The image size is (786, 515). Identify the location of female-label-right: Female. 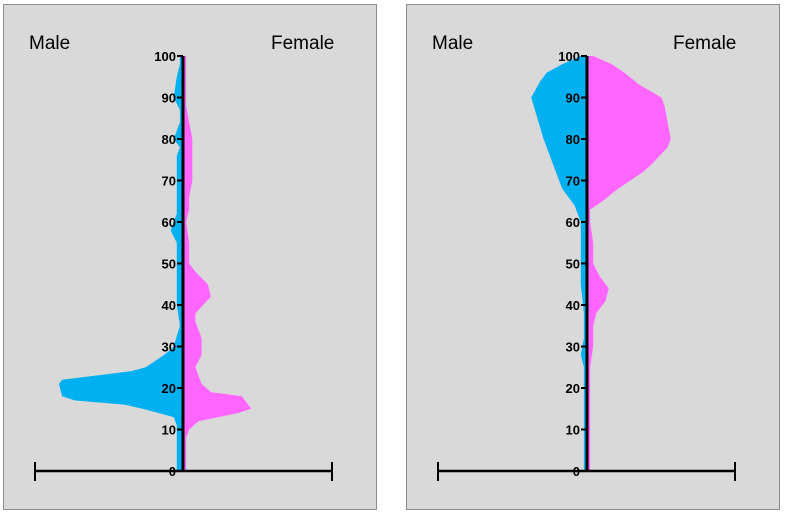
(705, 43).